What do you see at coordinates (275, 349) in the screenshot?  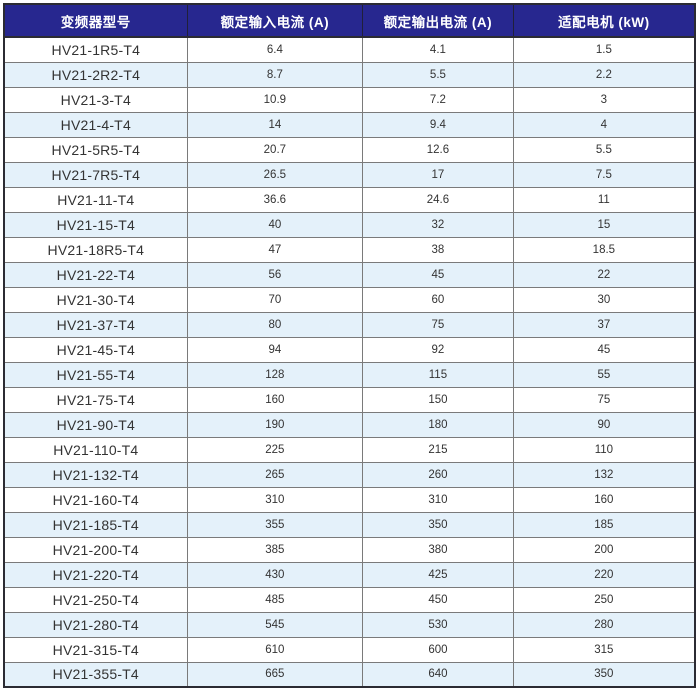 I see `input-cell: 94` at bounding box center [275, 349].